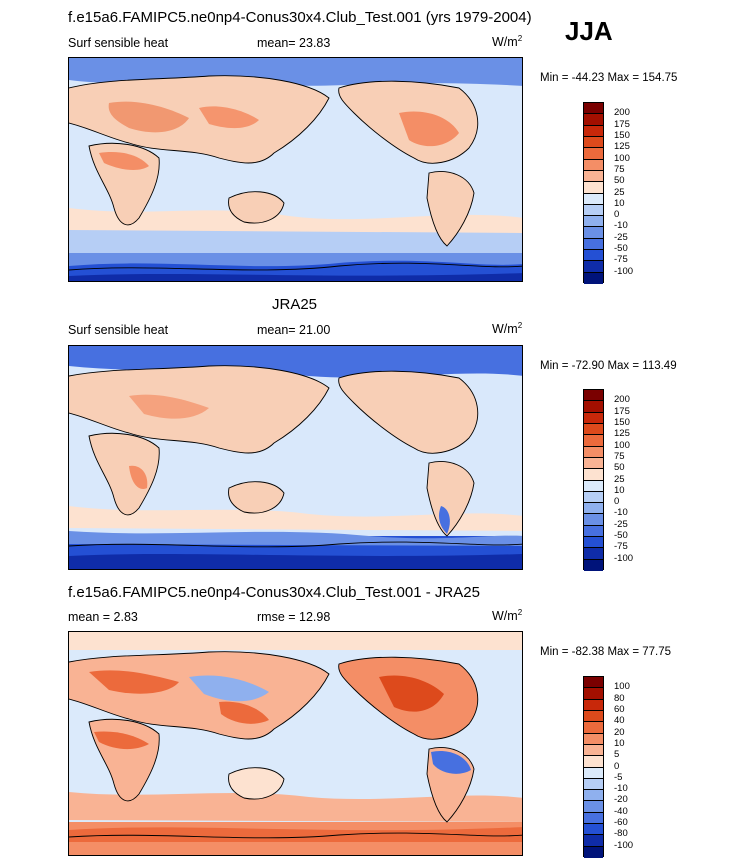  What do you see at coordinates (295, 304) in the screenshot?
I see `panel2-title: JRA25` at bounding box center [295, 304].